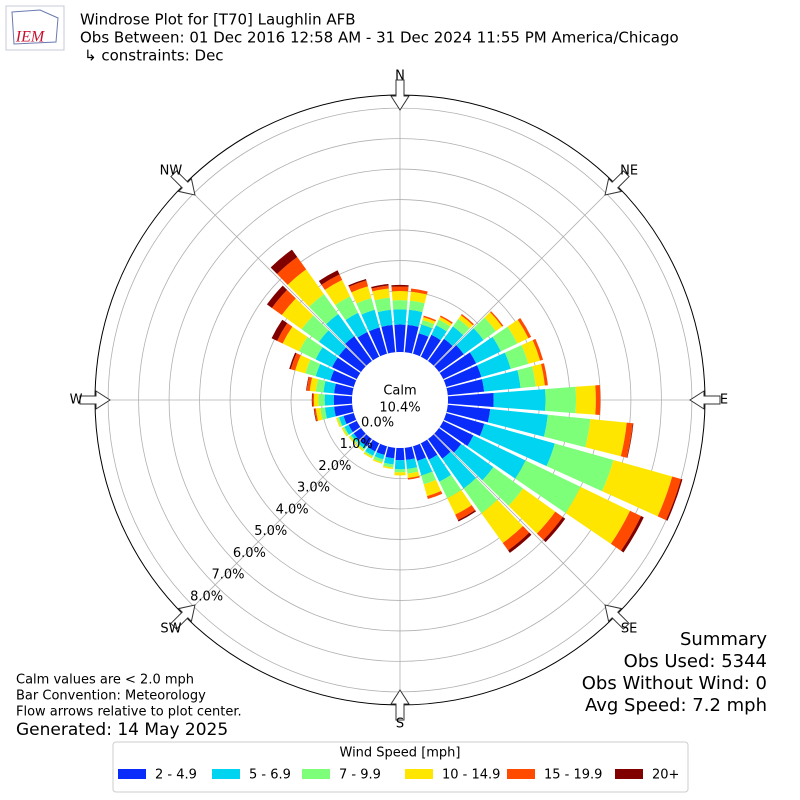 This screenshot has height=800, width=800. Describe the element at coordinates (629, 629) in the screenshot. I see `direction-label: SE` at that location.